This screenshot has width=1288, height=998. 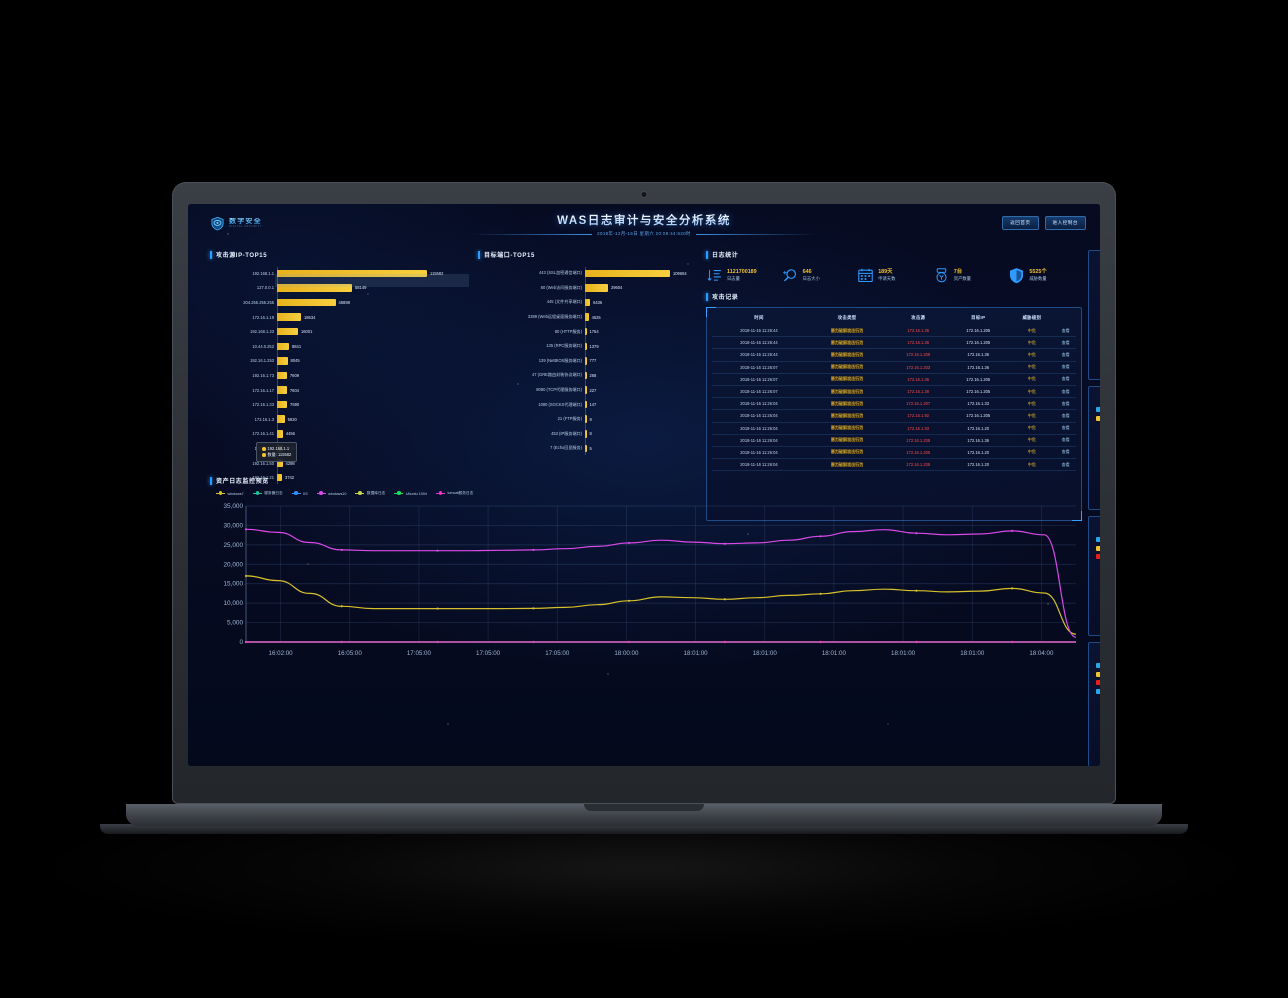 What do you see at coordinates (1098, 556) in the screenshot?
I see `threat-legend-item: 高危` at bounding box center [1098, 556].